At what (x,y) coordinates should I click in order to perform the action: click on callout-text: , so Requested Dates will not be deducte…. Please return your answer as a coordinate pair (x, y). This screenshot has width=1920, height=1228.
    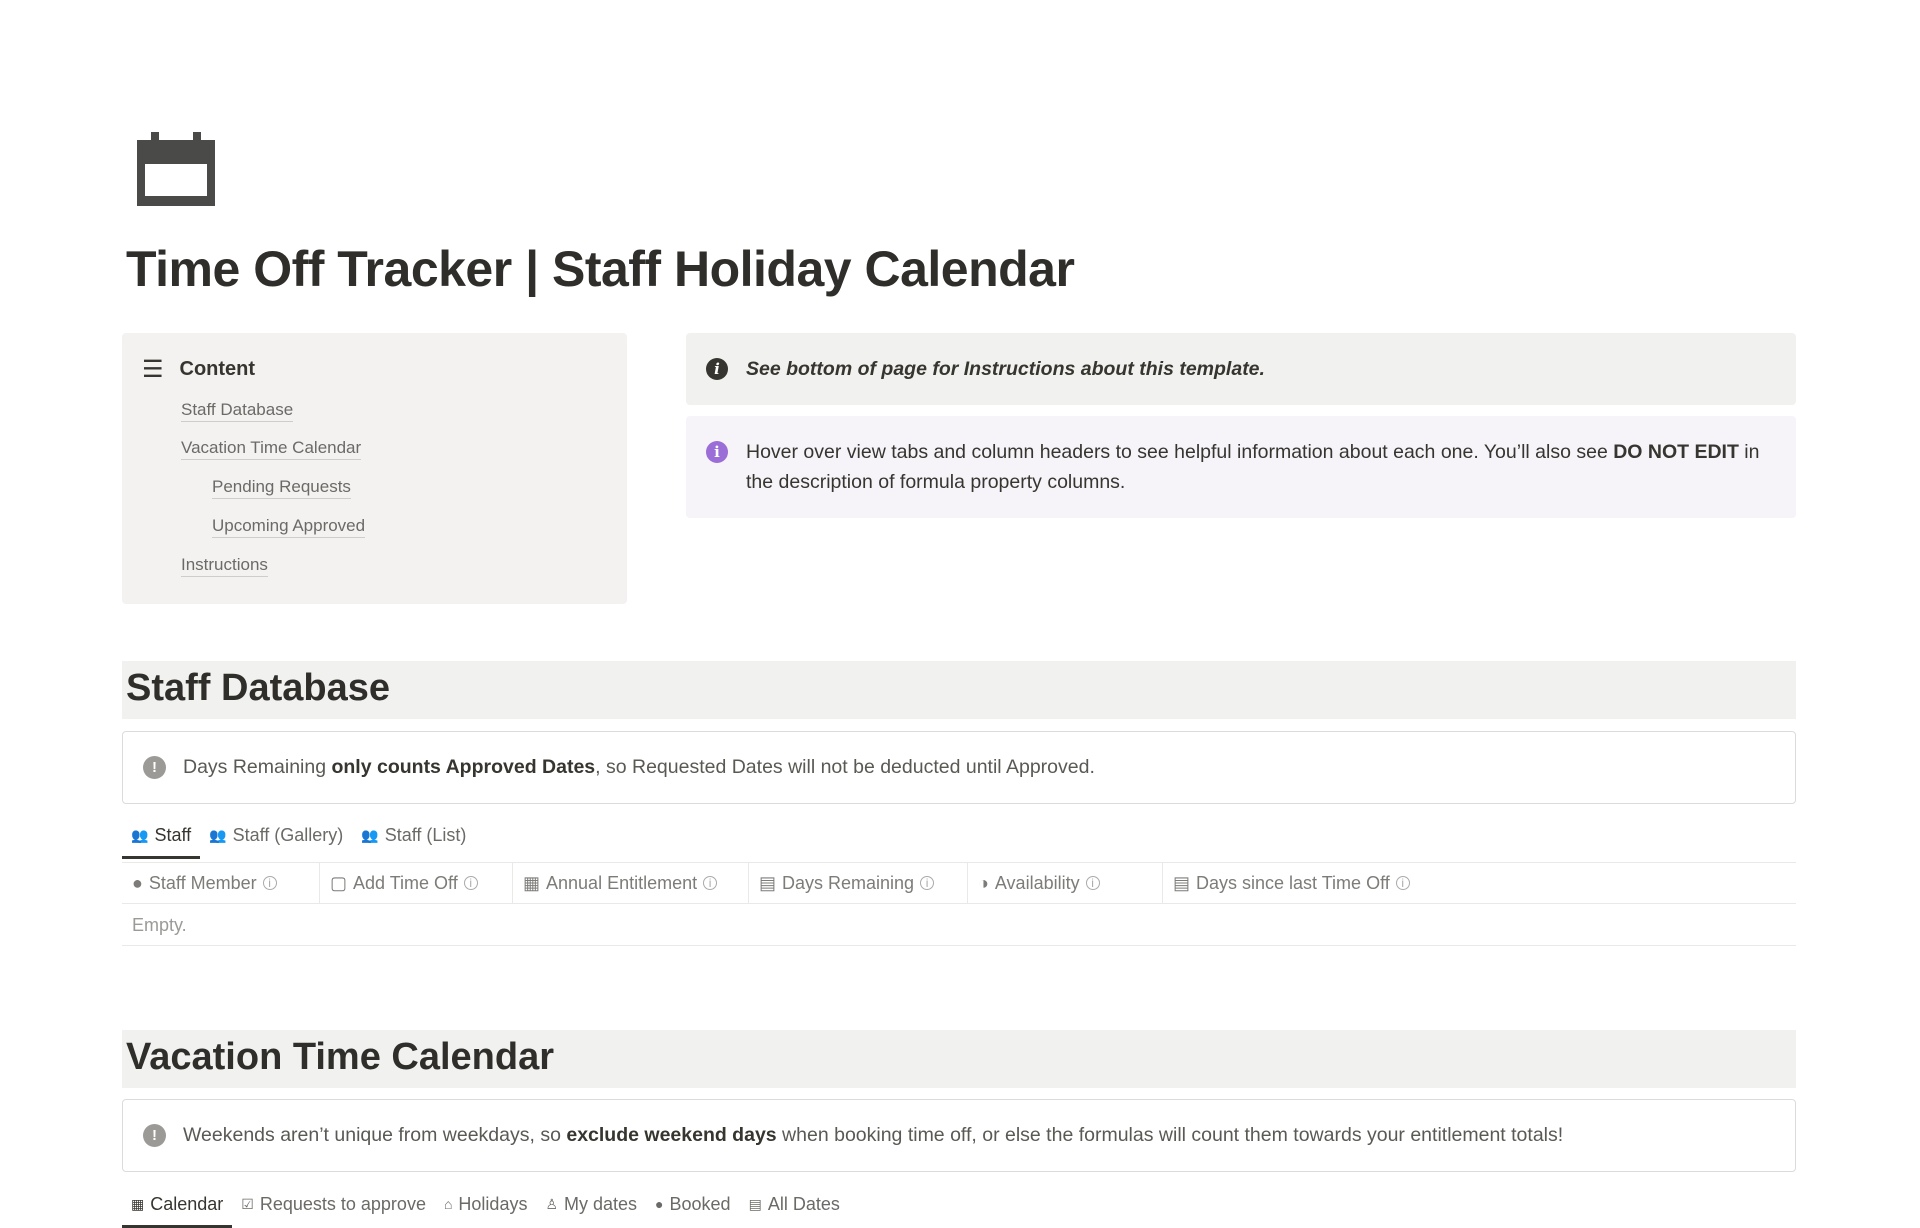
    Looking at the image, I should click on (845, 767).